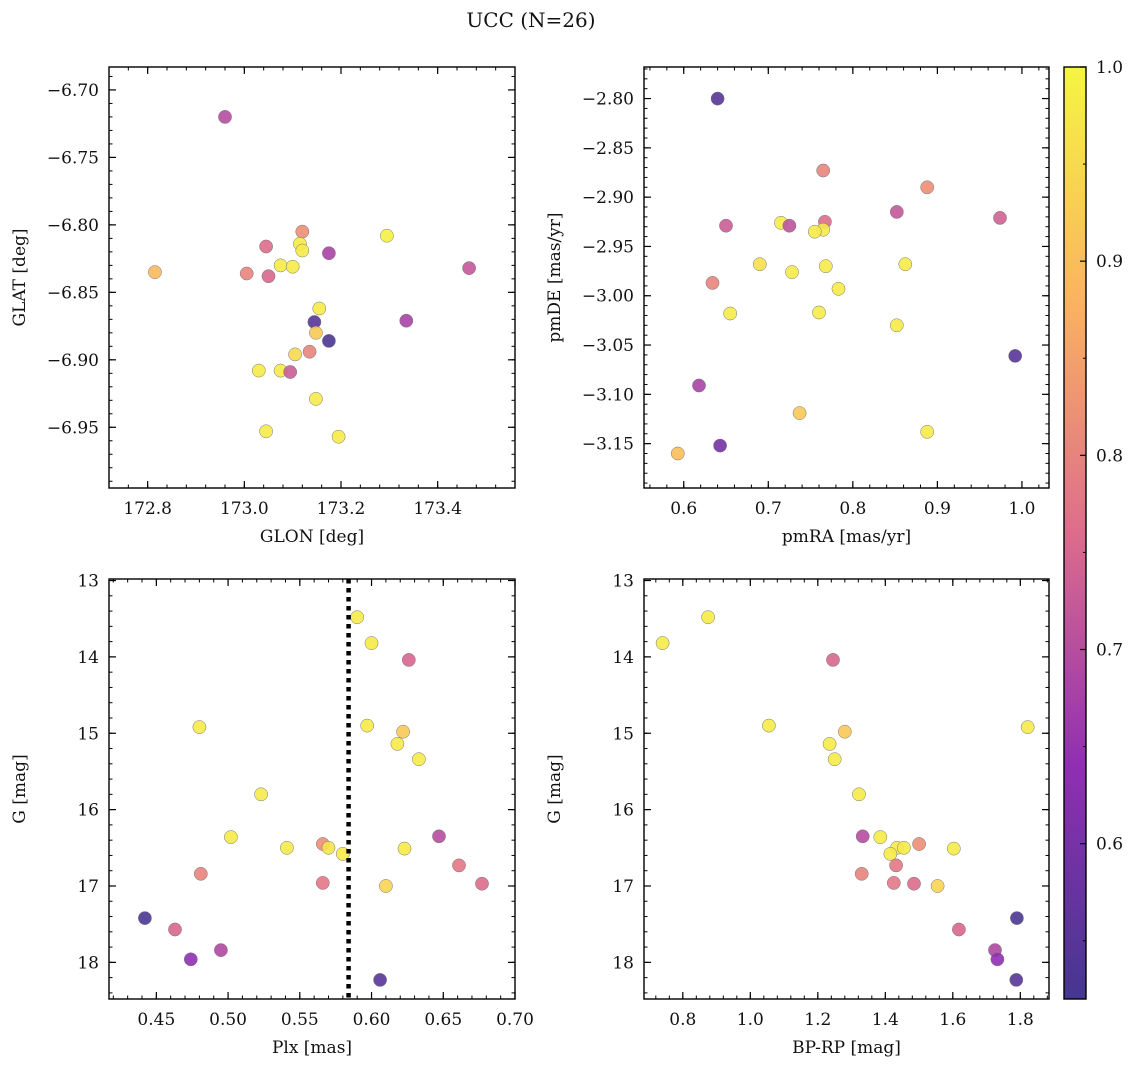 The width and height of the screenshot is (1136, 1067). I want to click on x-tick-label: 173.0, so click(244, 509).